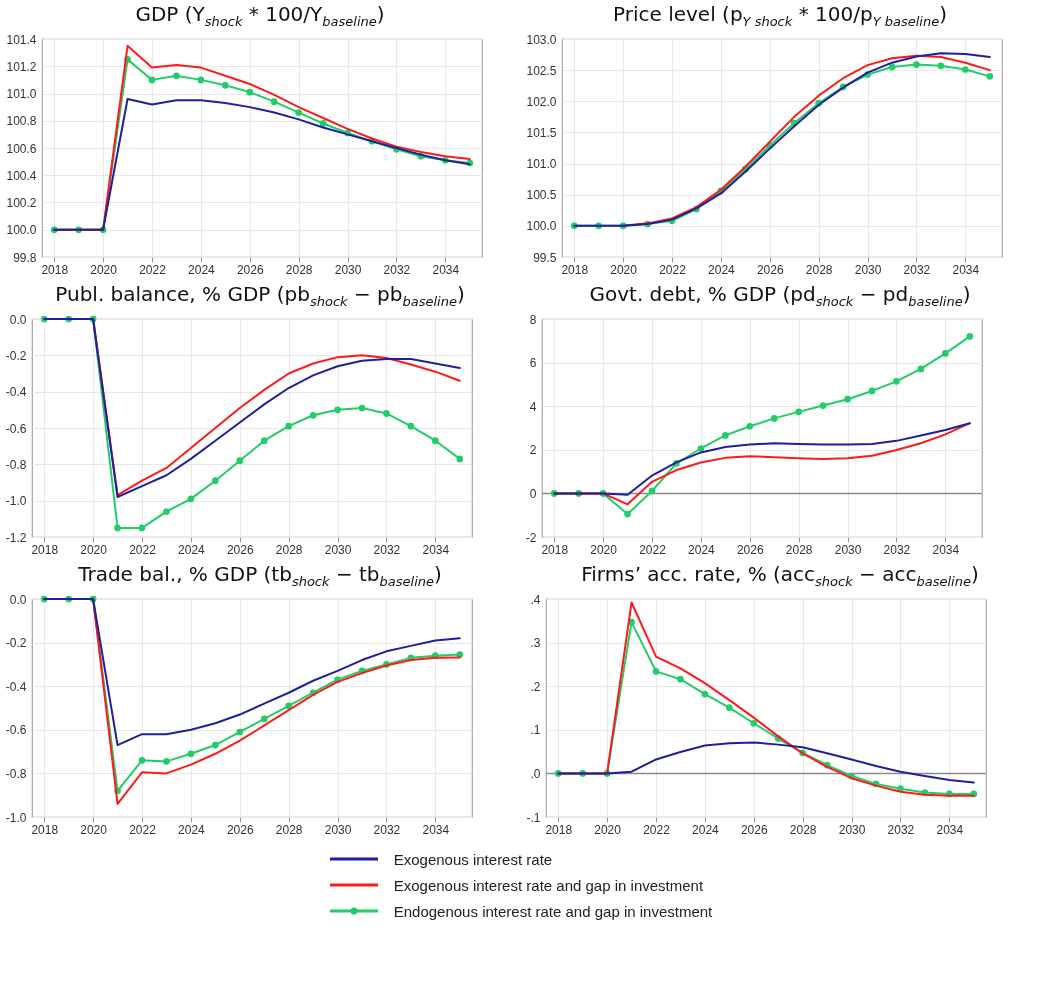 The image size is (1040, 1002). What do you see at coordinates (541, 195) in the screenshot?
I see `y-tick-label: 100.5` at bounding box center [541, 195].